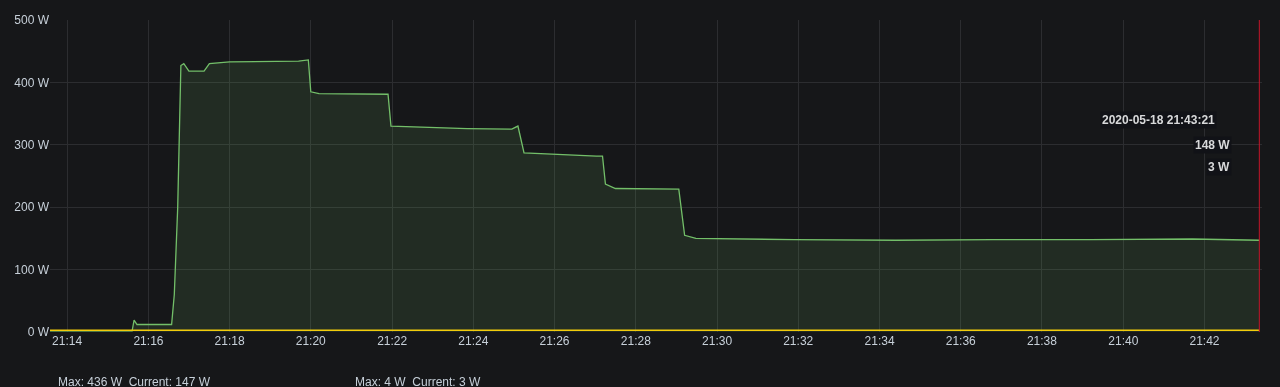  Describe the element at coordinates (67, 341) in the screenshot. I see `x-tick-label: 21:14` at that location.